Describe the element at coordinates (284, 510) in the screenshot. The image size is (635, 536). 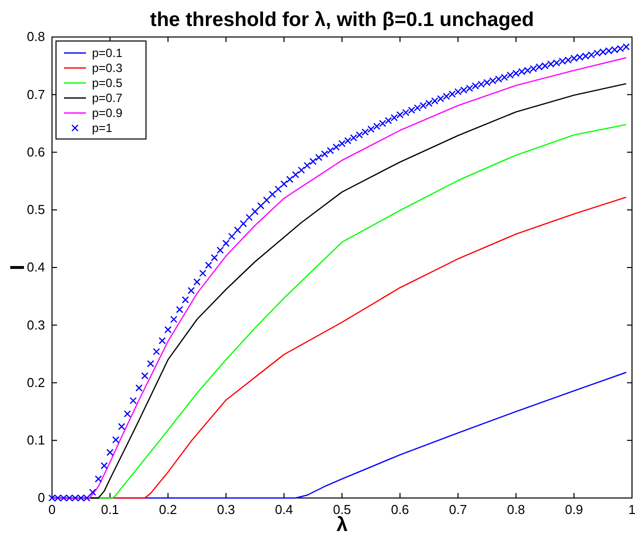
I see `x-tick-label: 0.4` at that location.